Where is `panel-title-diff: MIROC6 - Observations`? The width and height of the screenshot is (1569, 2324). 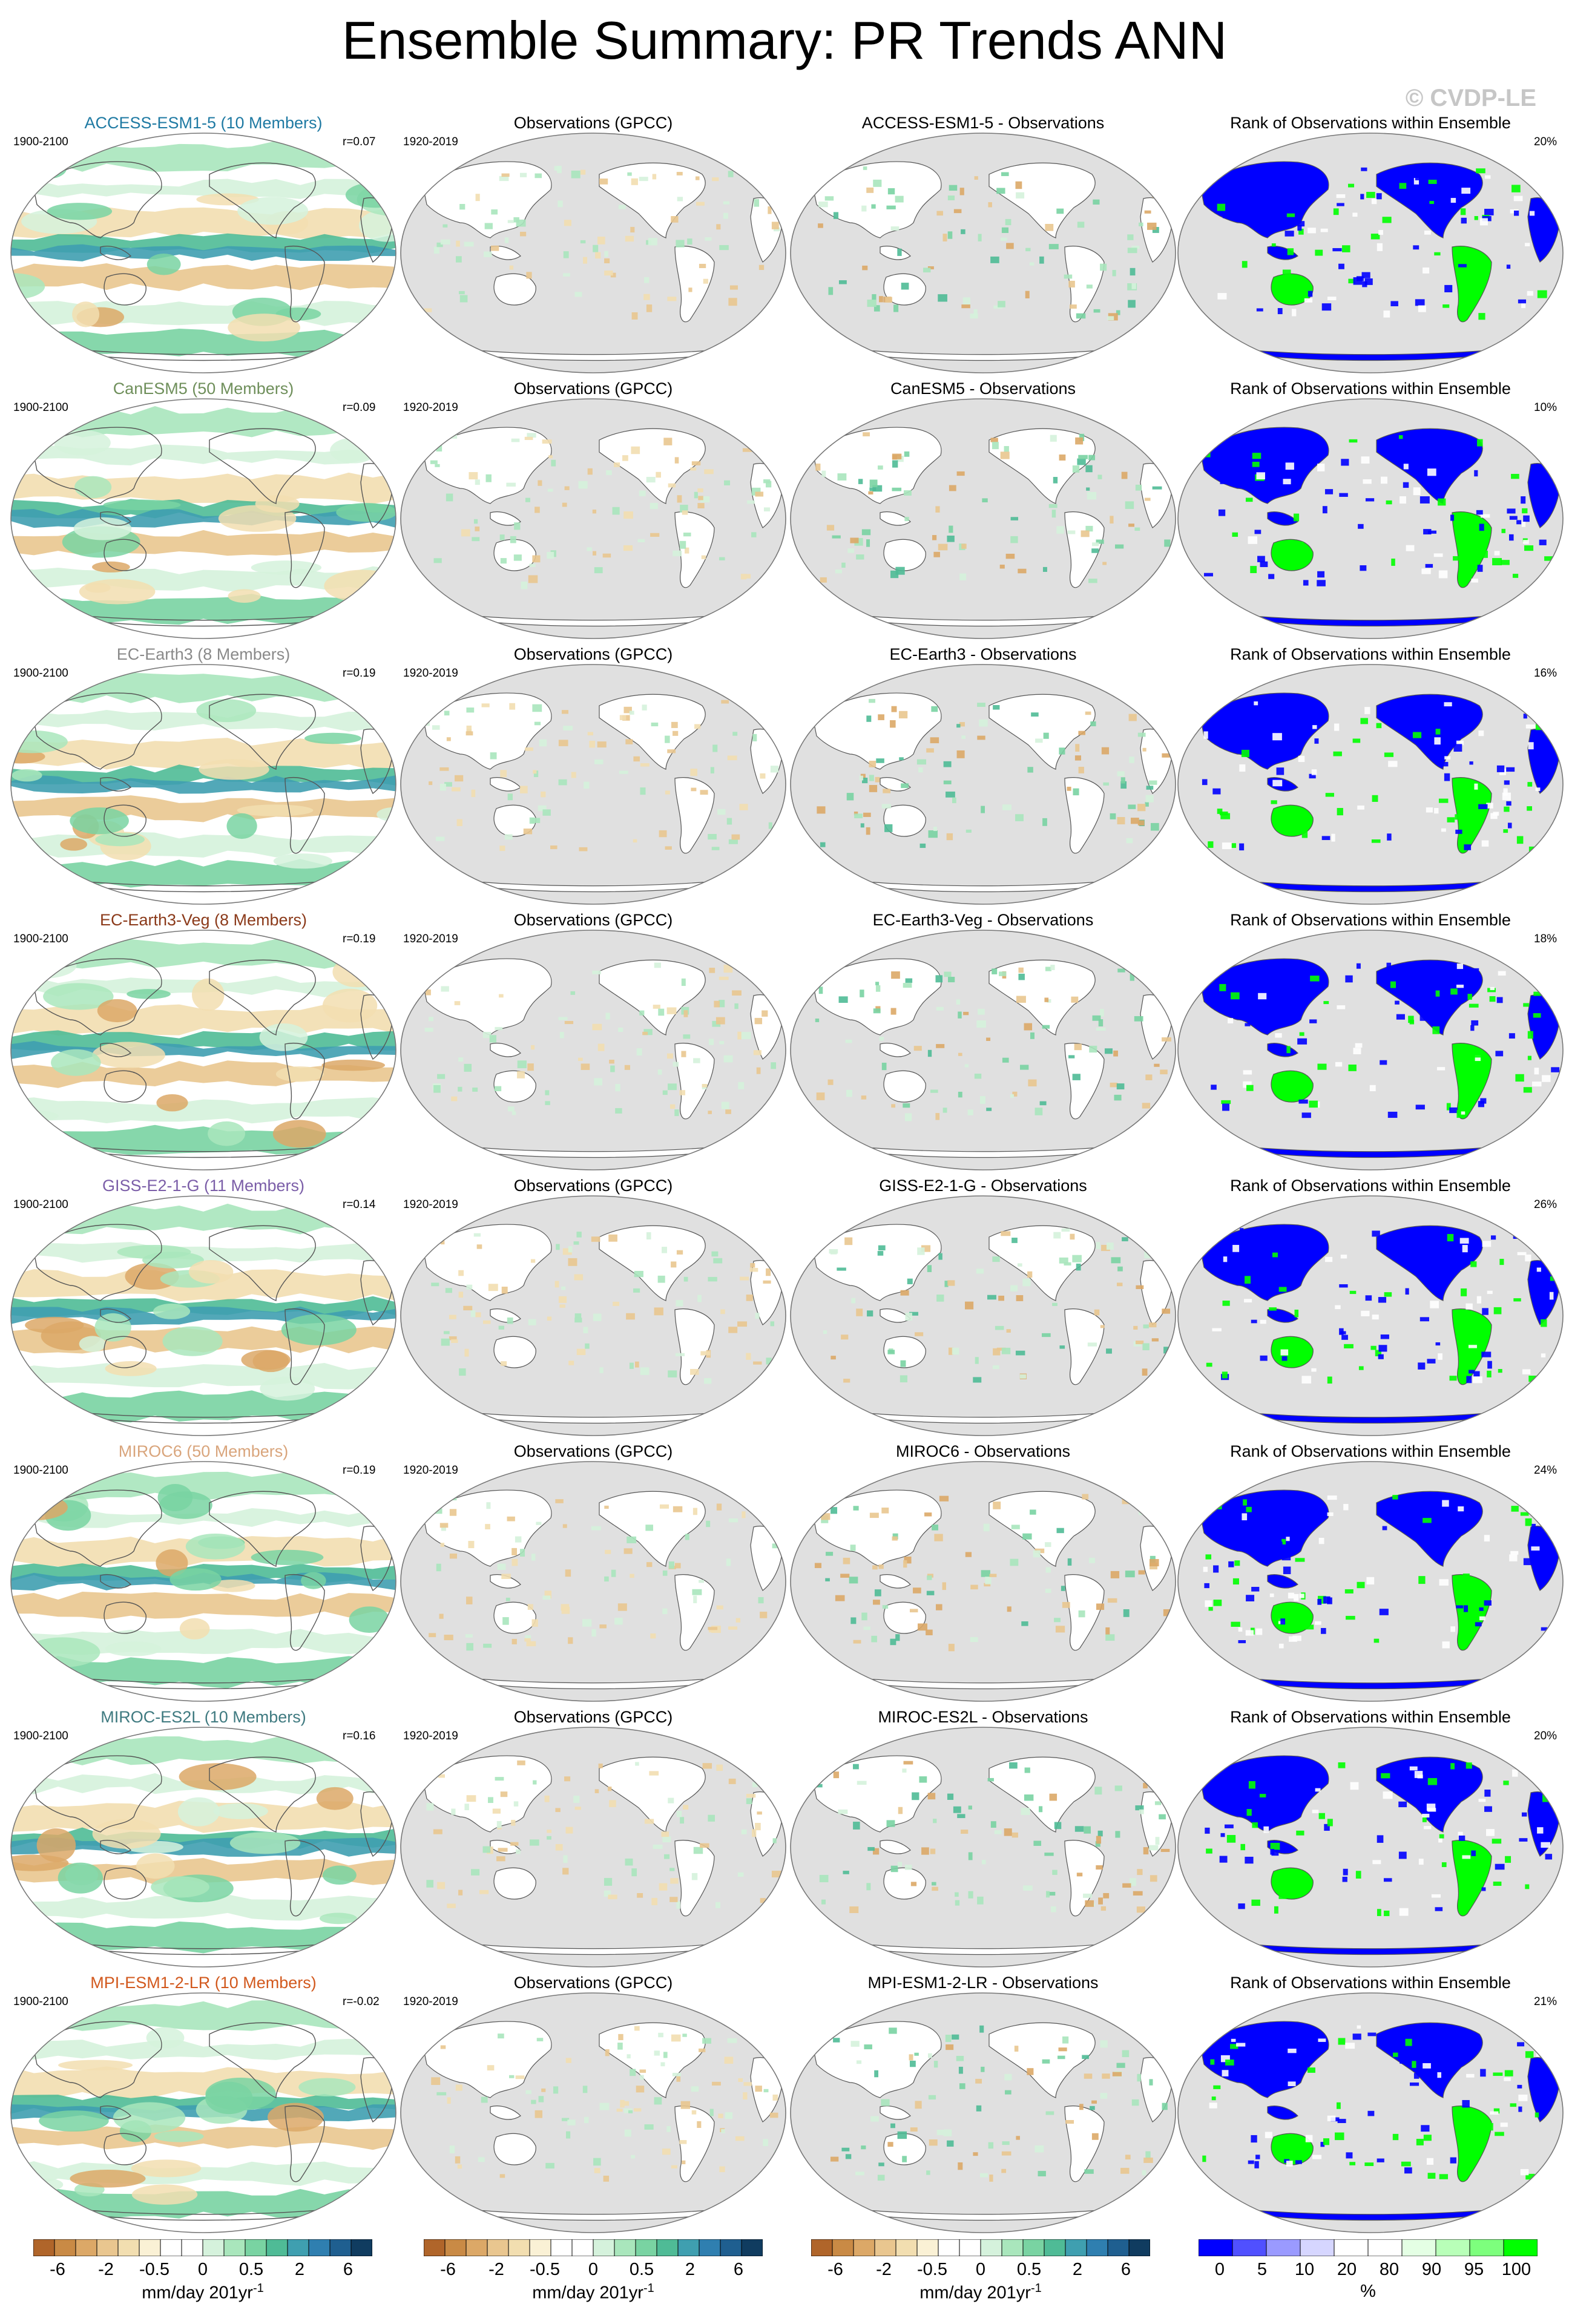
panel-title-diff: MIROC6 - Observations is located at coordinates (983, 1451).